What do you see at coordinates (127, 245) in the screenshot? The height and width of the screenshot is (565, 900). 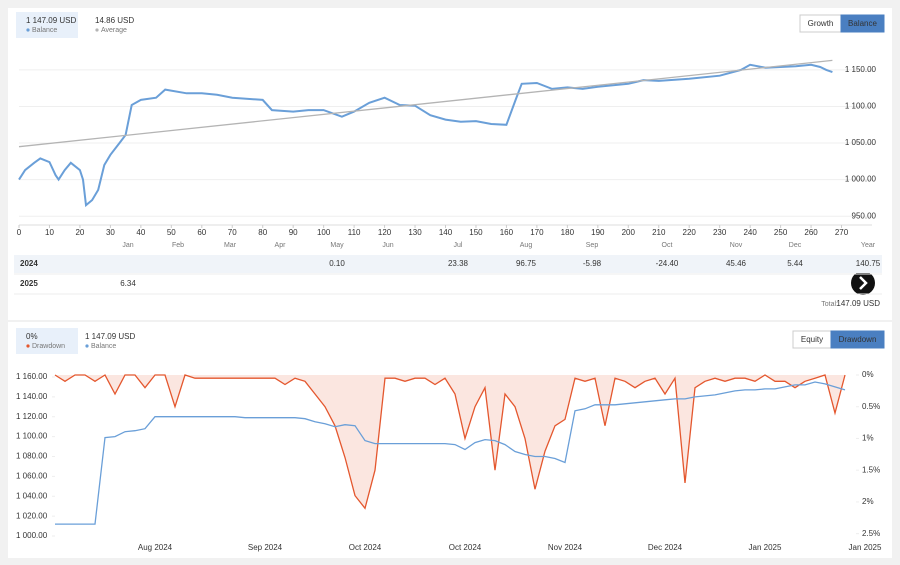 I see `column-header: Jan` at bounding box center [127, 245].